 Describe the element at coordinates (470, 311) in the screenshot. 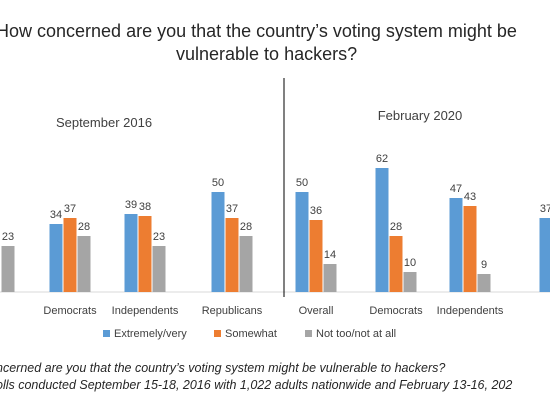

I see `category-label-6: Independents` at that location.